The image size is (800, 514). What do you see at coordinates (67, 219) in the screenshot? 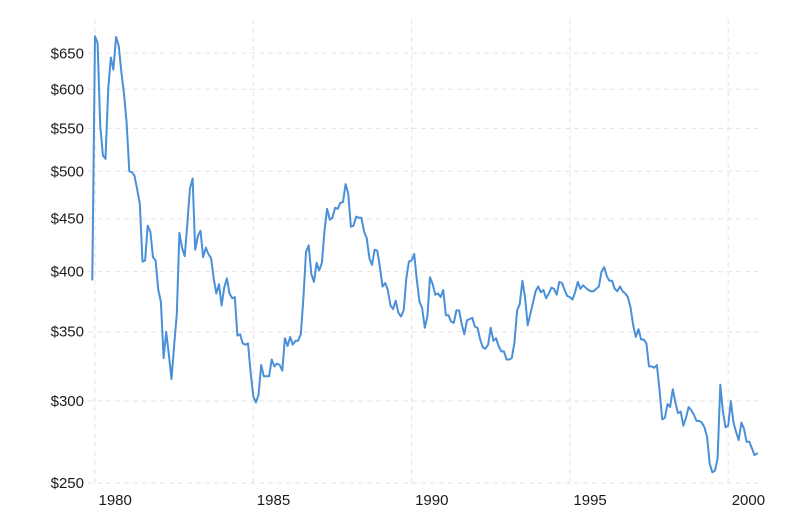
I see `y-axis-tick-label: $450` at bounding box center [67, 219].